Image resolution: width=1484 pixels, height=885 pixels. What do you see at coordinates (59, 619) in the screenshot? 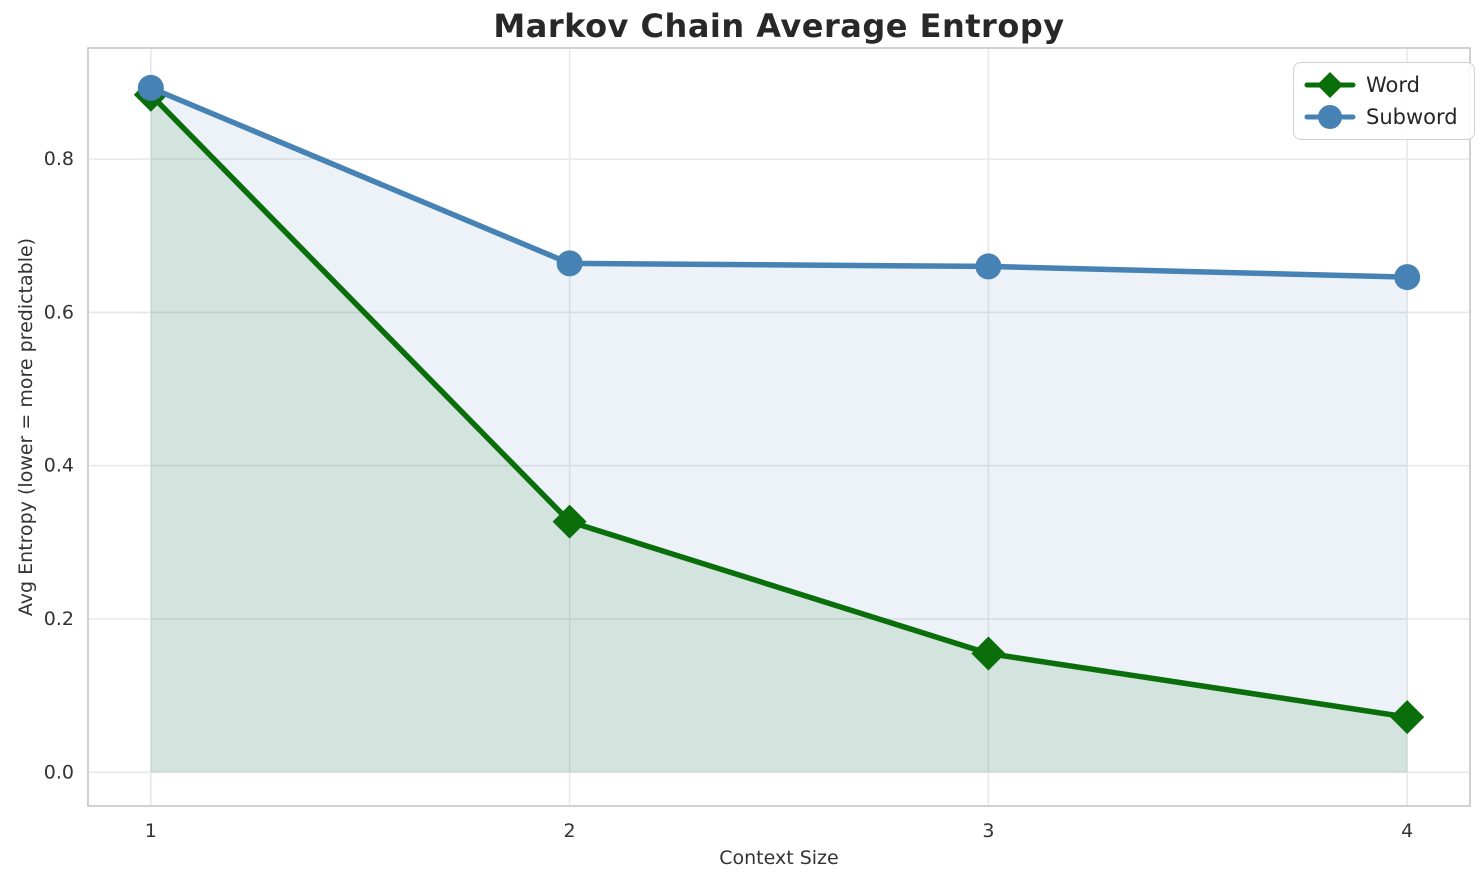
I see `y-tick-label: 0.2` at bounding box center [59, 619].